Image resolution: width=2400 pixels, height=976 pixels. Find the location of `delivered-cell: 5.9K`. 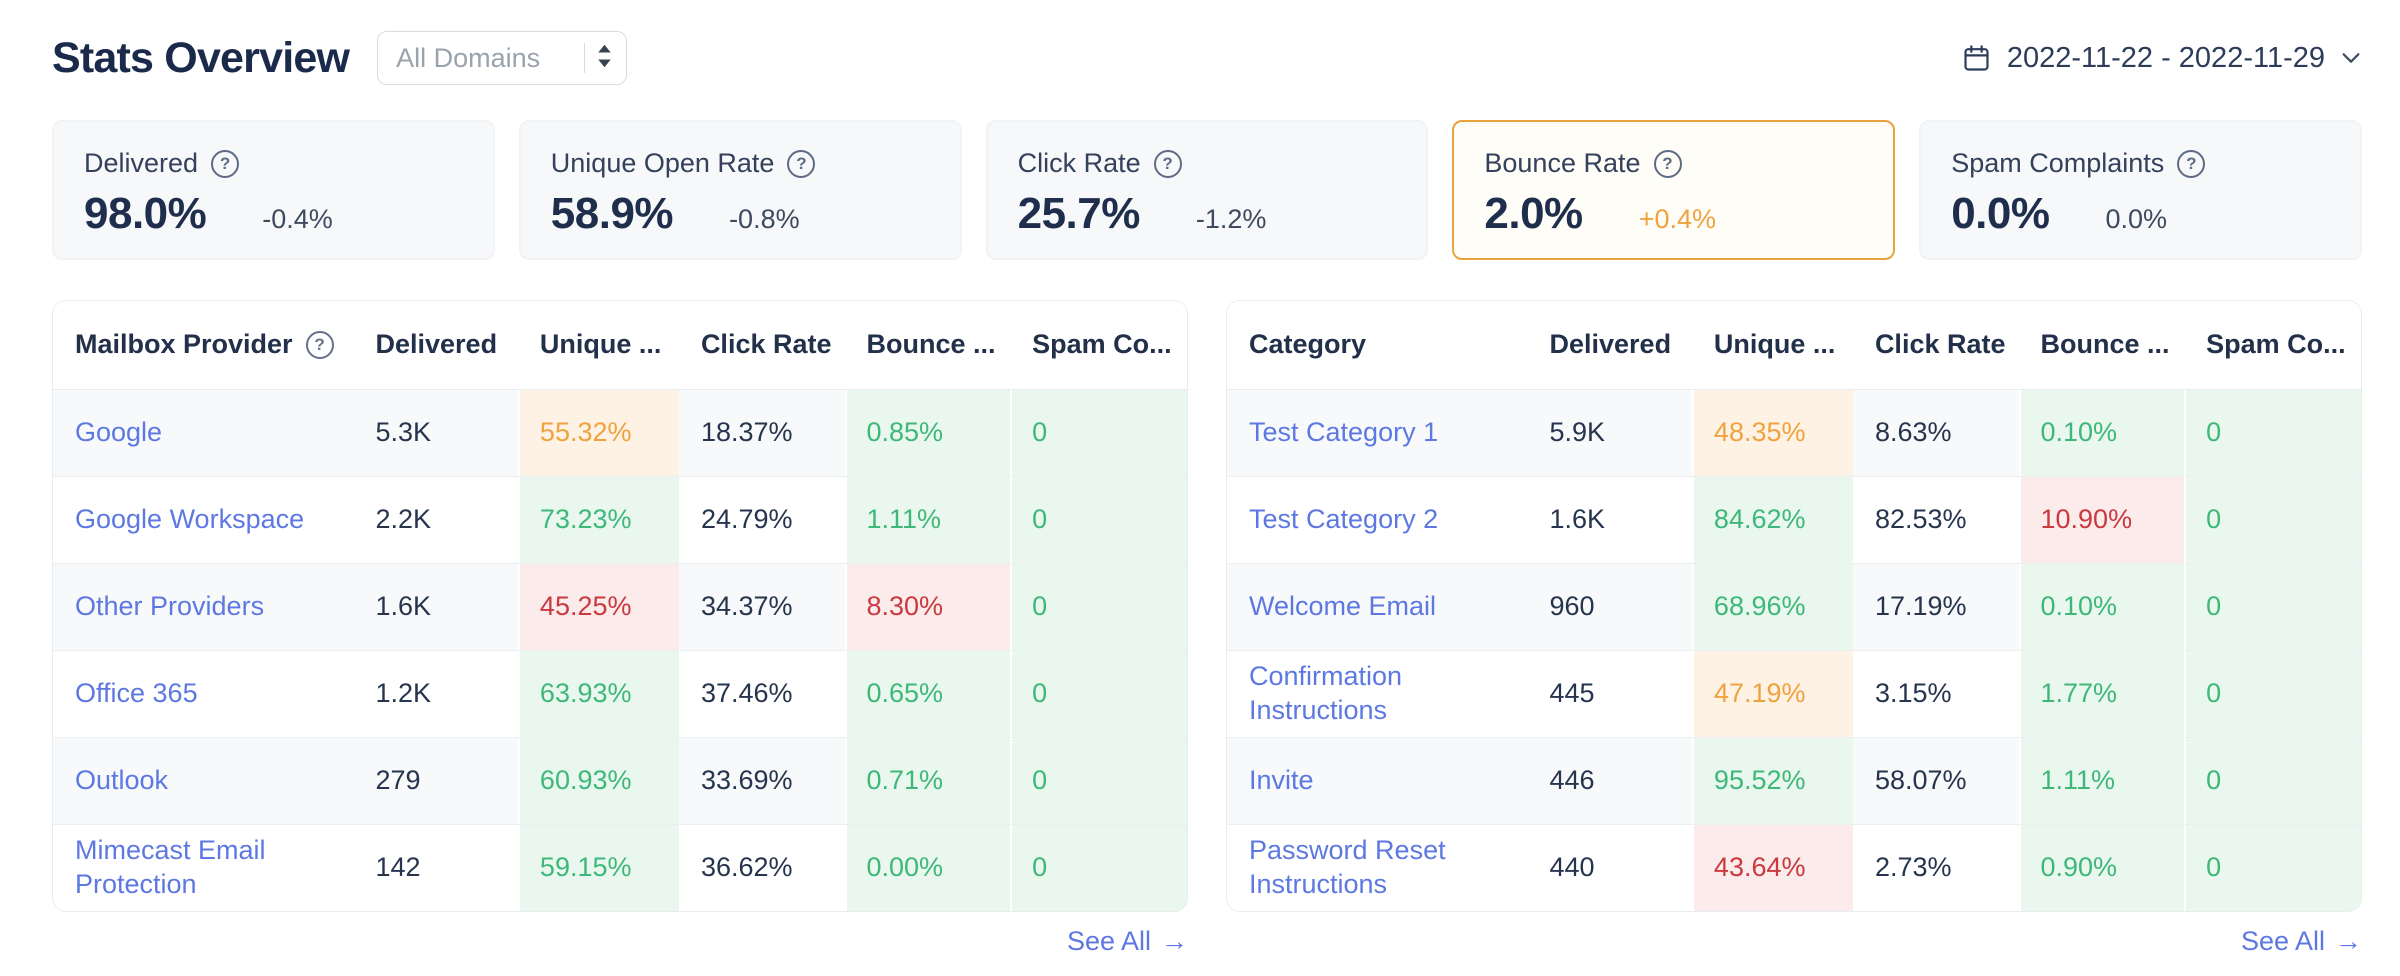

delivered-cell: 5.9K is located at coordinates (1609, 432).